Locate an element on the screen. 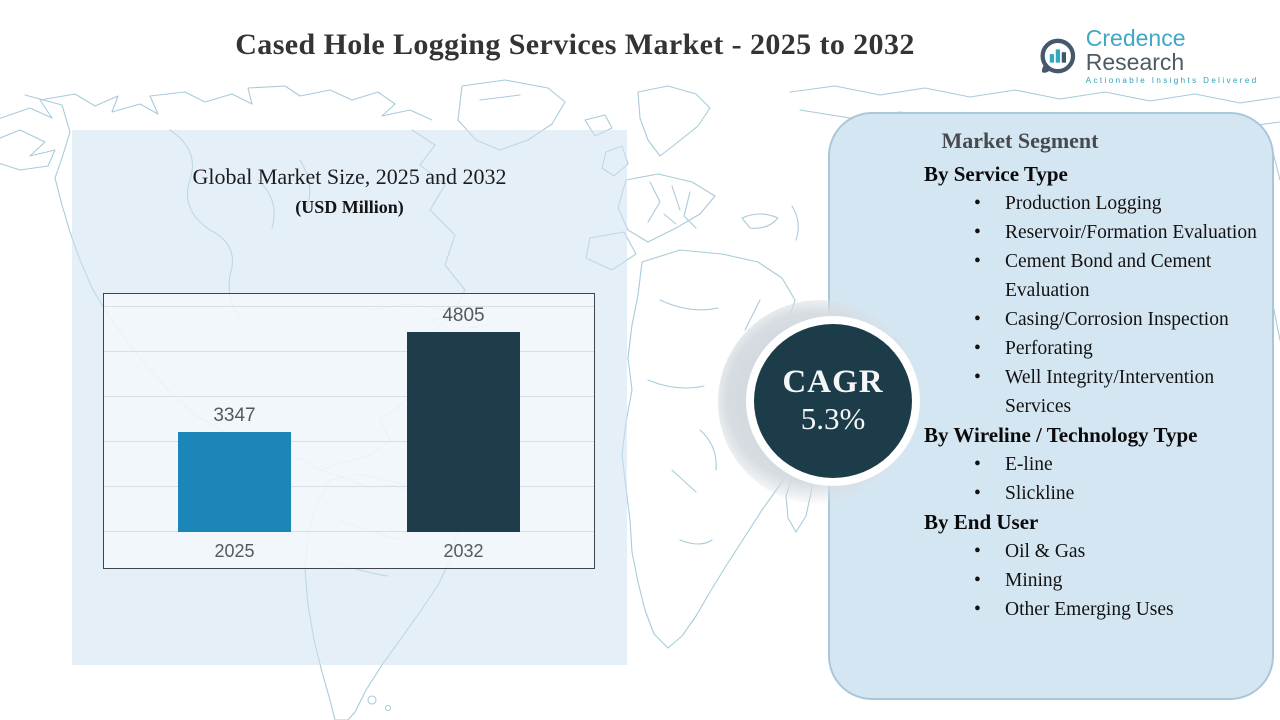 The height and width of the screenshot is (720, 1280). chart-subtitle: (USD Million) is located at coordinates (349, 207).